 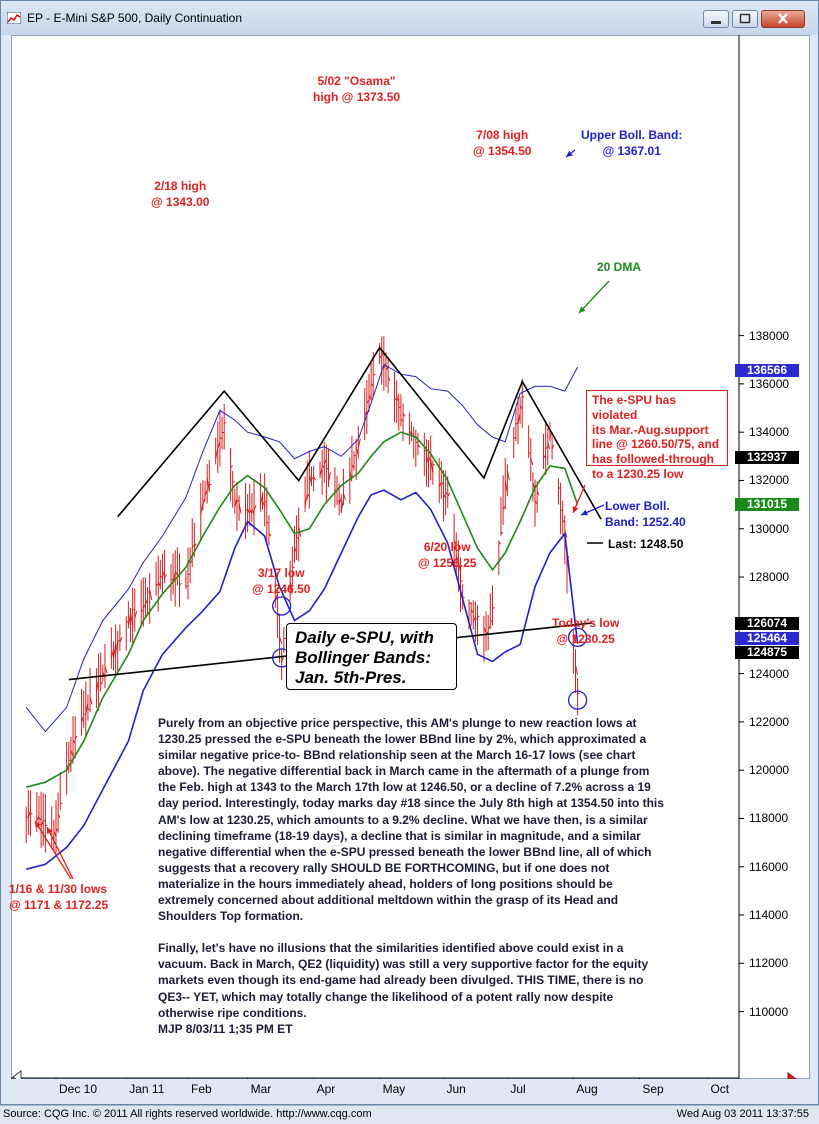 I want to click on x-tick-label: May, so click(x=394, y=1089).